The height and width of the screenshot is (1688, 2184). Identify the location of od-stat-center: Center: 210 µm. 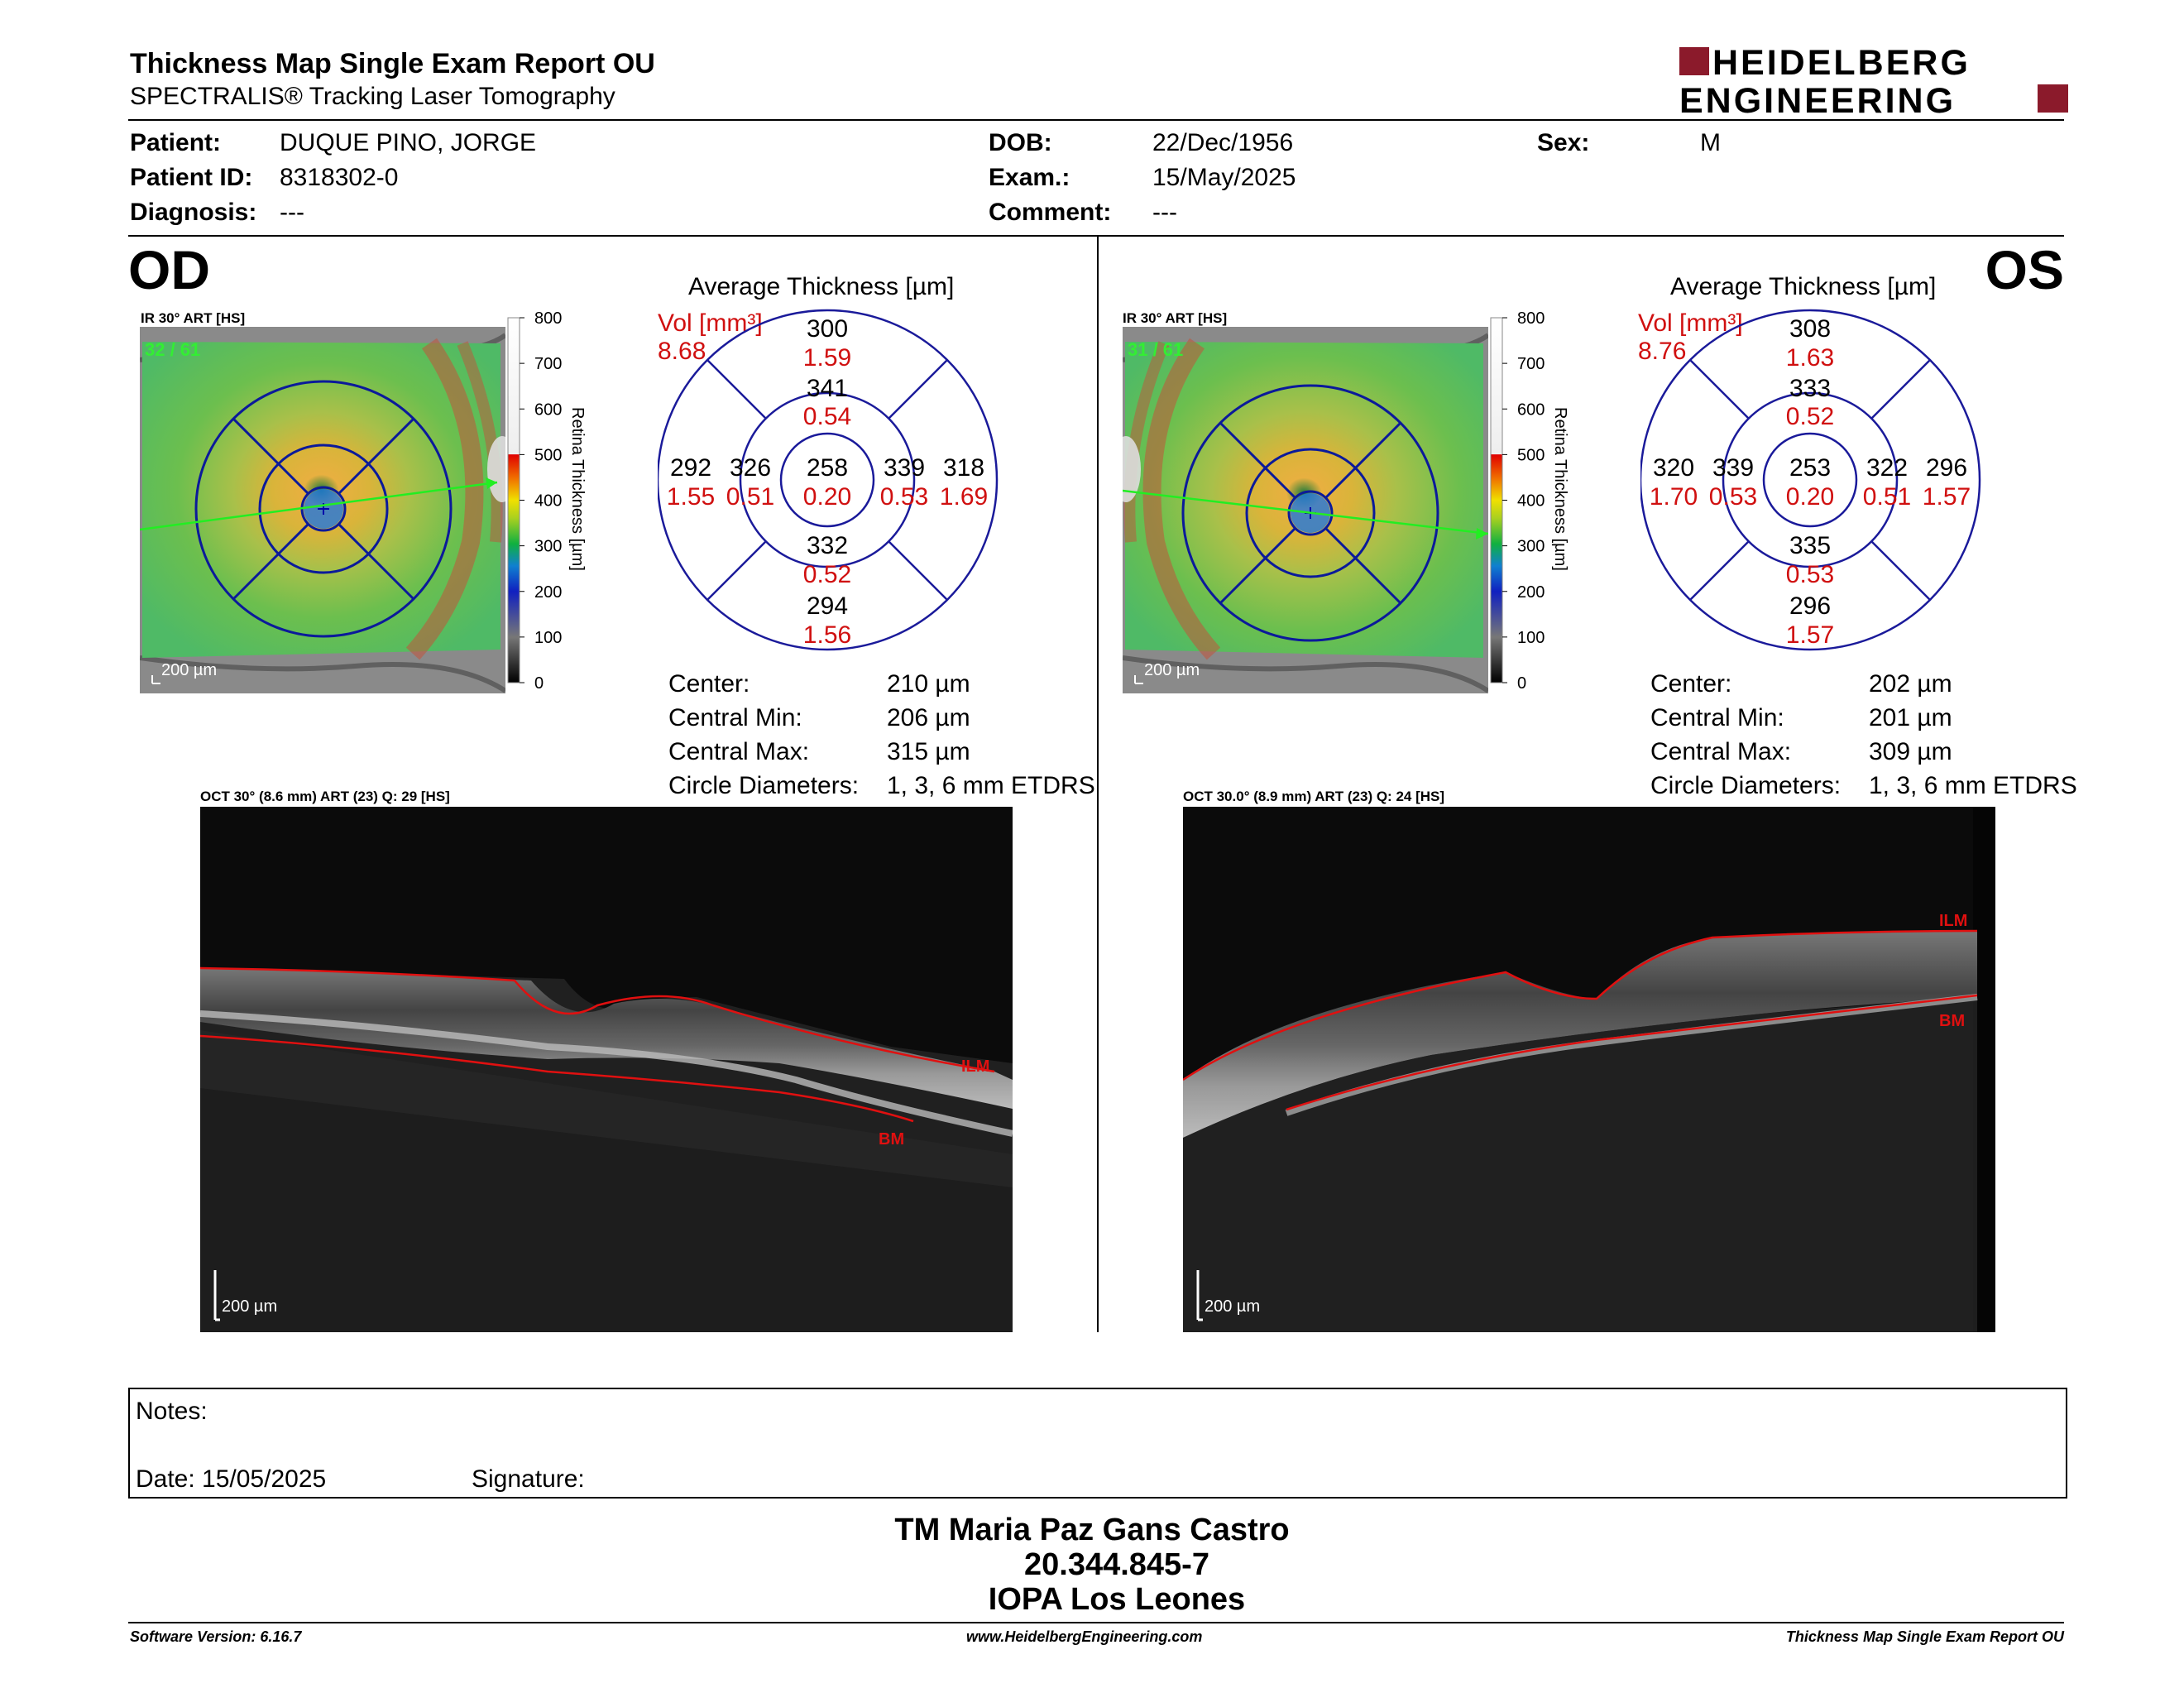
(881, 687).